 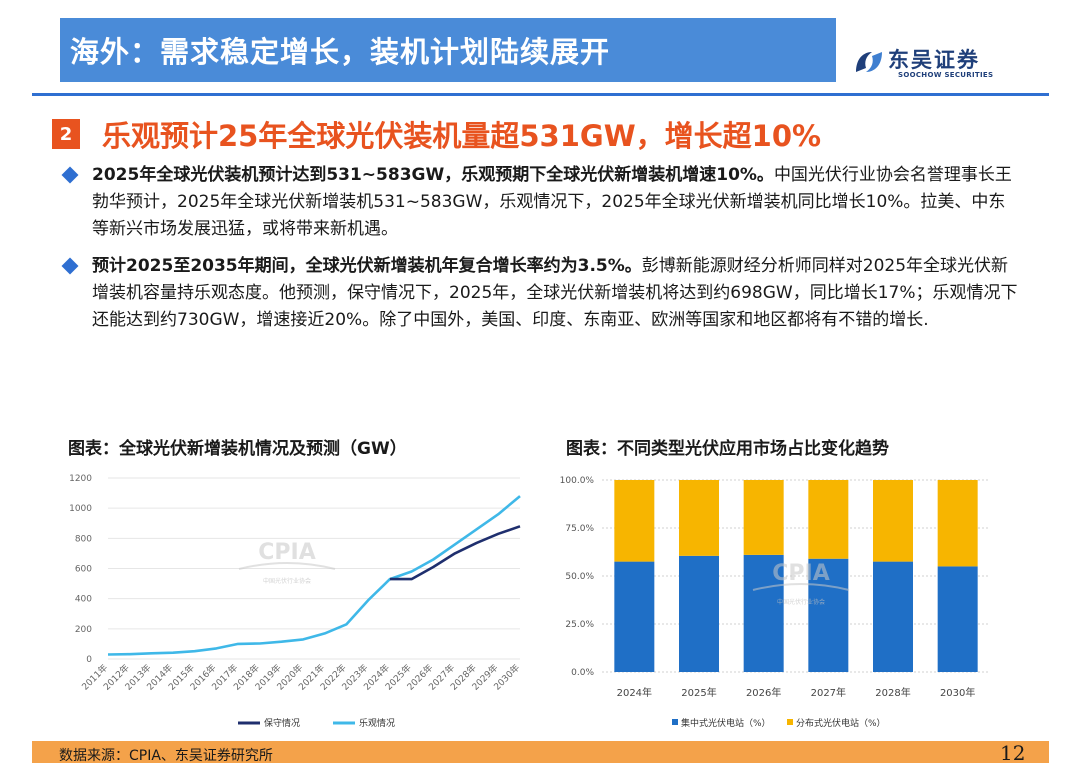 What do you see at coordinates (340, 52) in the screenshot?
I see `page-title: 海外：需求稳定增长，装机计划陆续展开` at bounding box center [340, 52].